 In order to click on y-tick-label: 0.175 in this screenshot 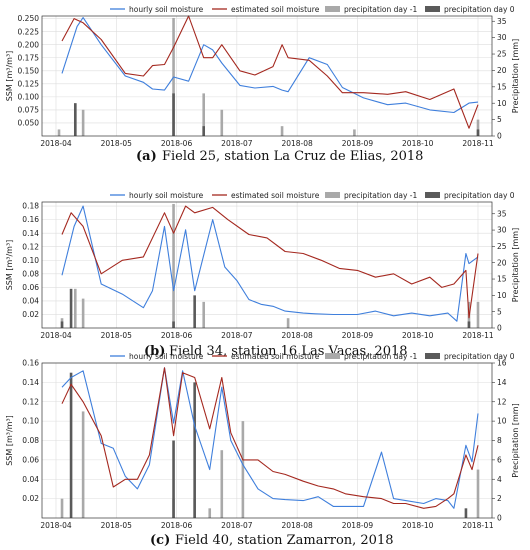, I will do `click(29, 57)`.